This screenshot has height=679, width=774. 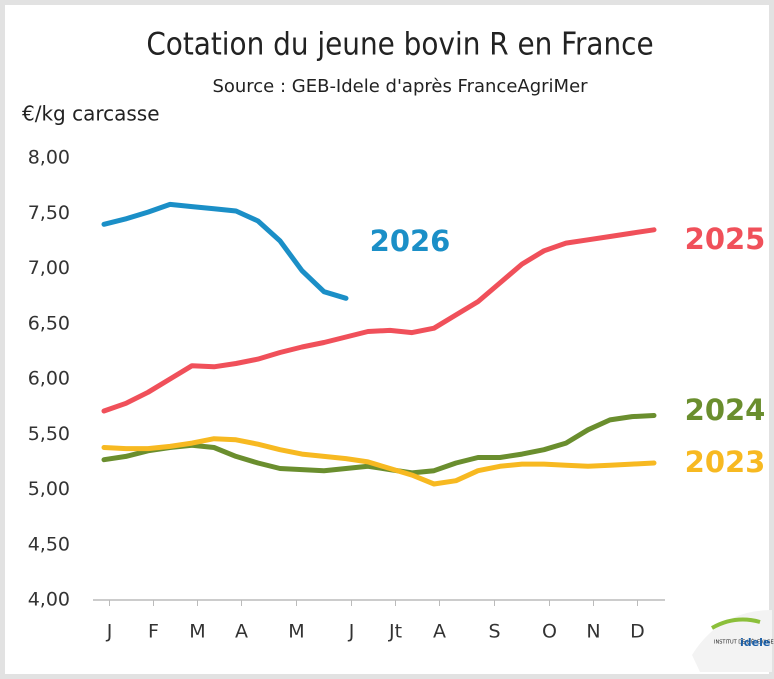 What do you see at coordinates (399, 45) in the screenshot?
I see `chart-title: Cotation du jeune bovin R en France` at bounding box center [399, 45].